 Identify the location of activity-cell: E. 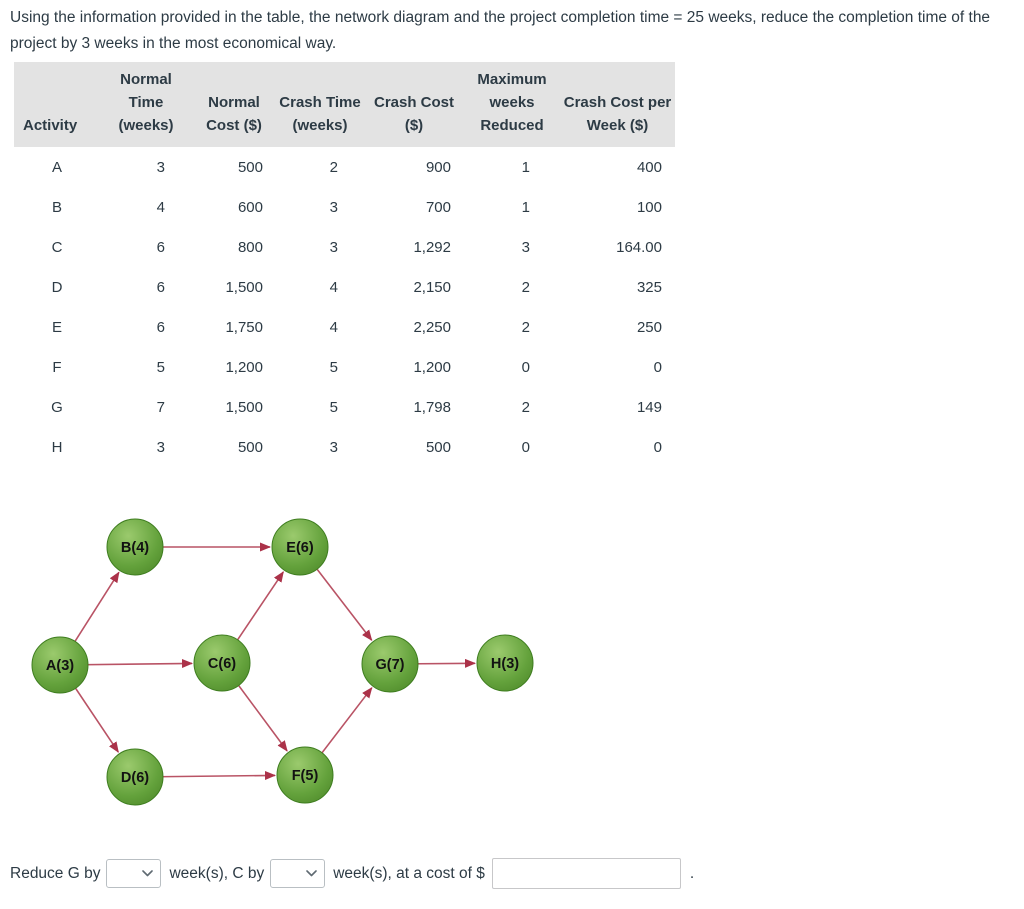
(57, 327).